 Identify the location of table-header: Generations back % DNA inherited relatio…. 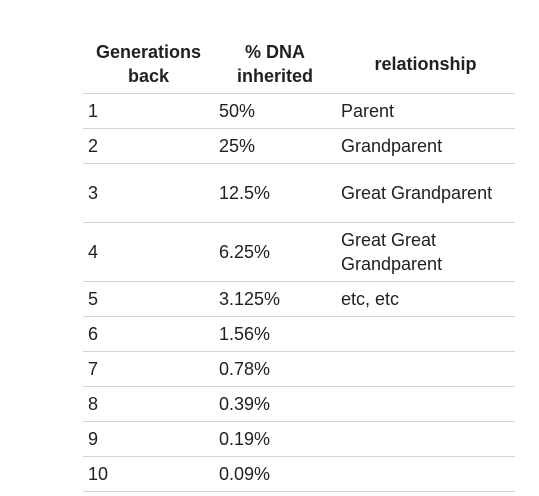
(299, 64).